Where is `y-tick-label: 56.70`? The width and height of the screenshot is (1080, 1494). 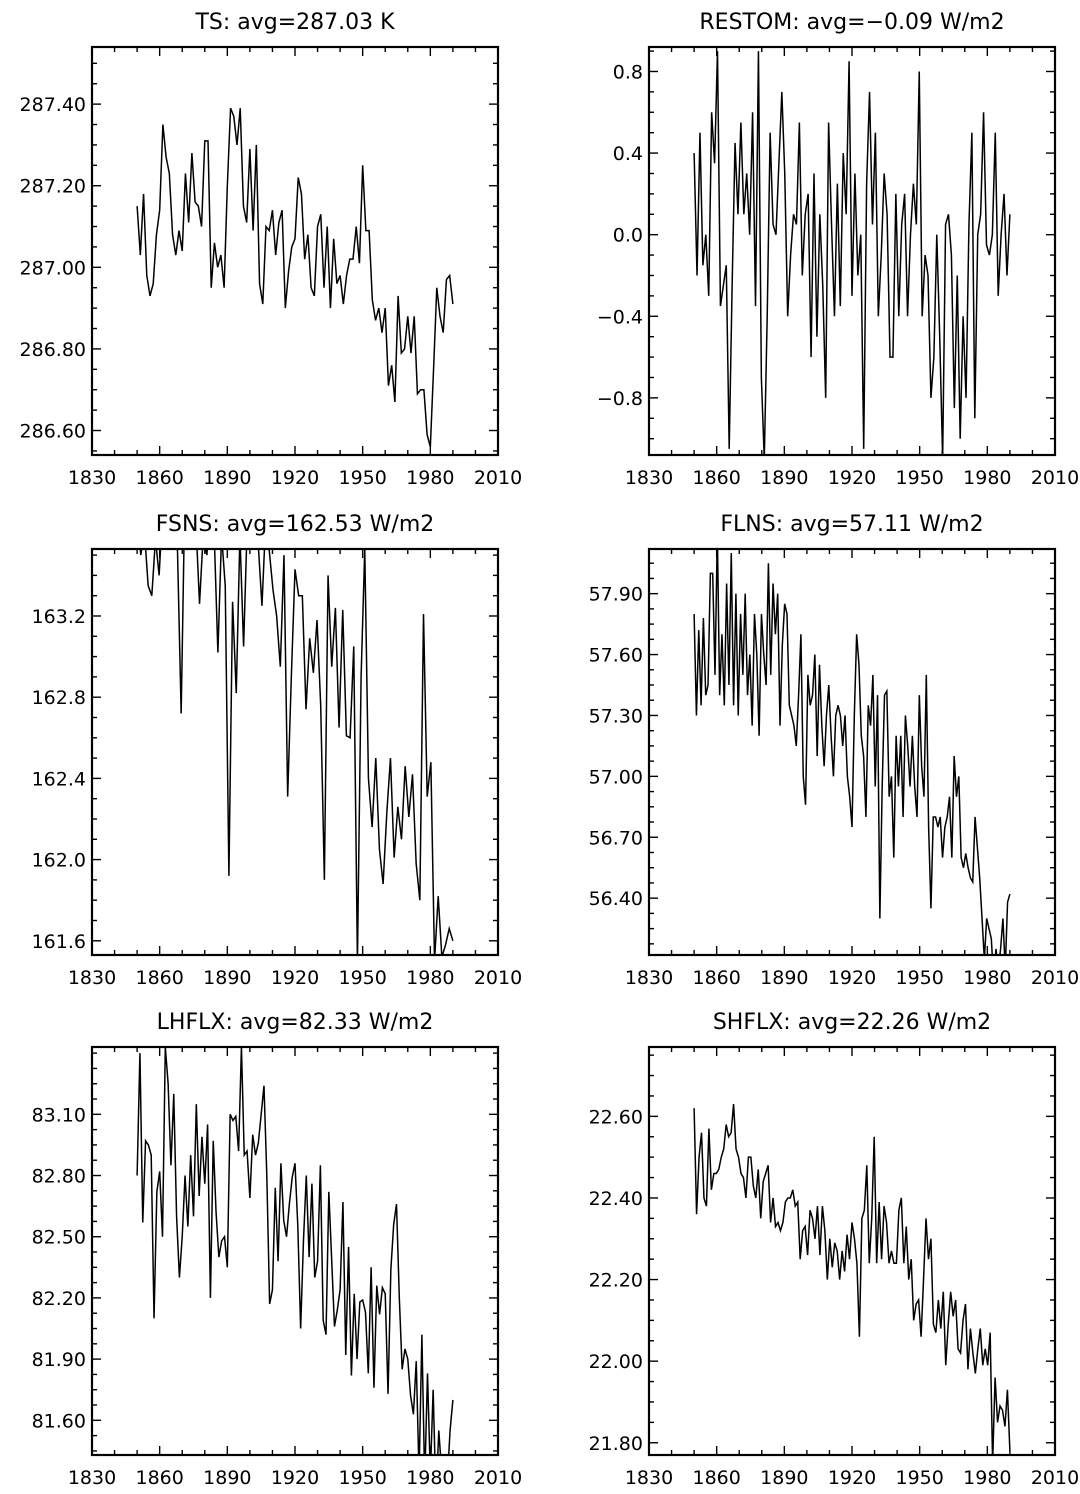 y-tick-label: 56.70 is located at coordinates (616, 838).